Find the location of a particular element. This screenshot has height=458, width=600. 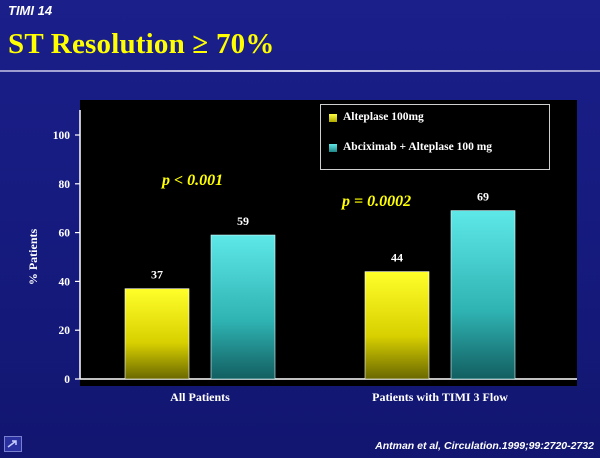

data-label-series-2-cat-1: 69 is located at coordinates (483, 197).